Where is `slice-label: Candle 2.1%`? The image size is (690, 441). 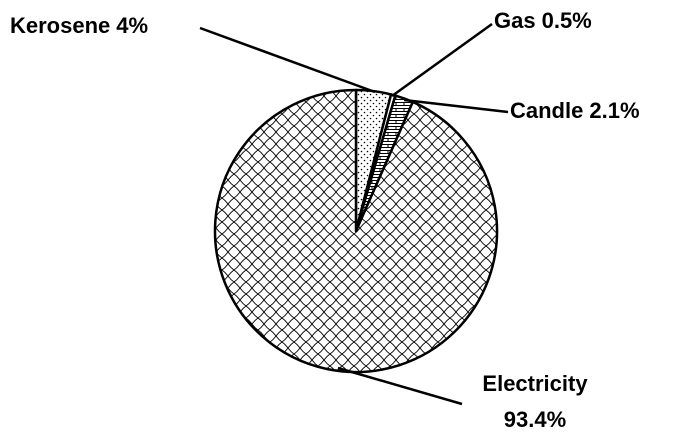 slice-label: Candle 2.1% is located at coordinates (575, 110).